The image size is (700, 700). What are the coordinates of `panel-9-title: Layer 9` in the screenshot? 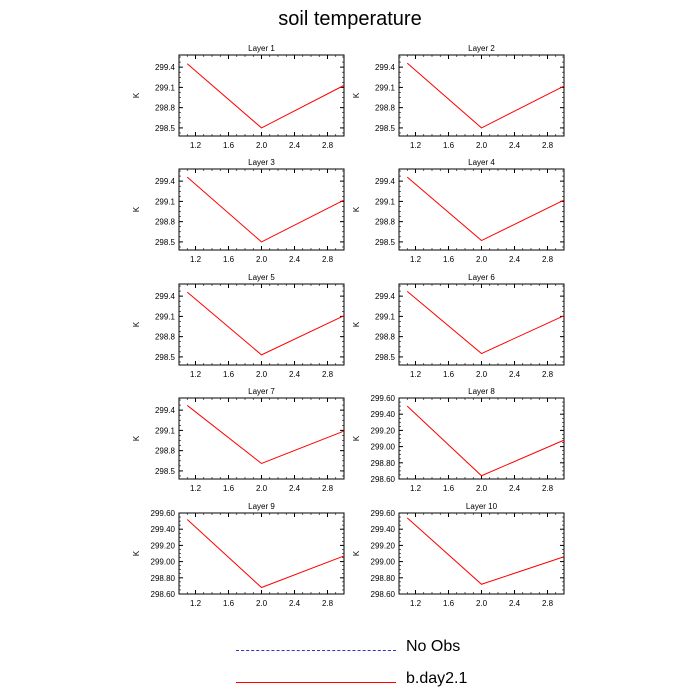 It's located at (261, 506).